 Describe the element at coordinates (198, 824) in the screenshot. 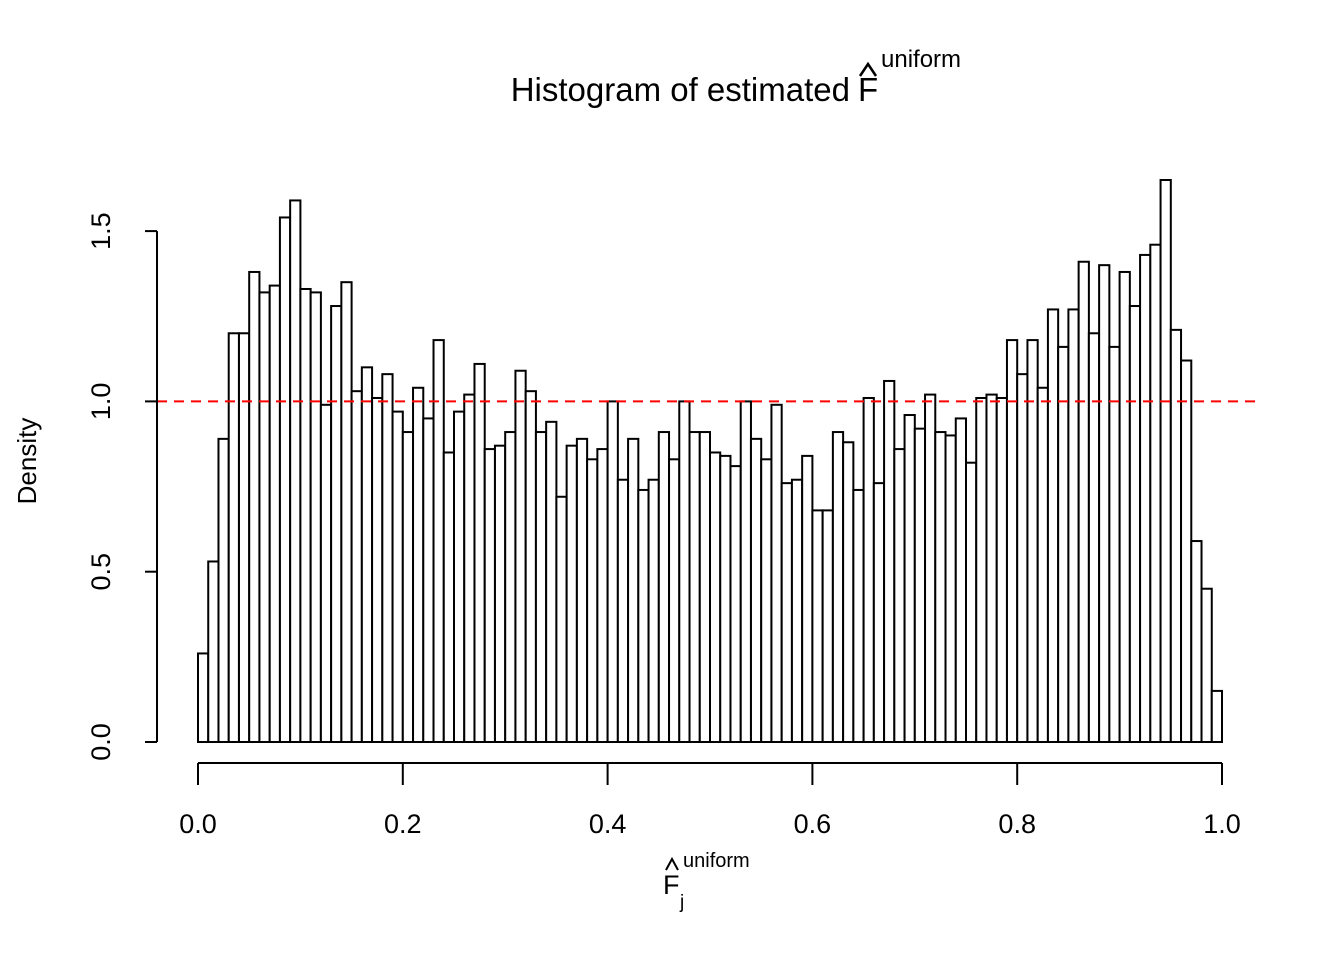

I see `x-tick-label: 0.0` at that location.